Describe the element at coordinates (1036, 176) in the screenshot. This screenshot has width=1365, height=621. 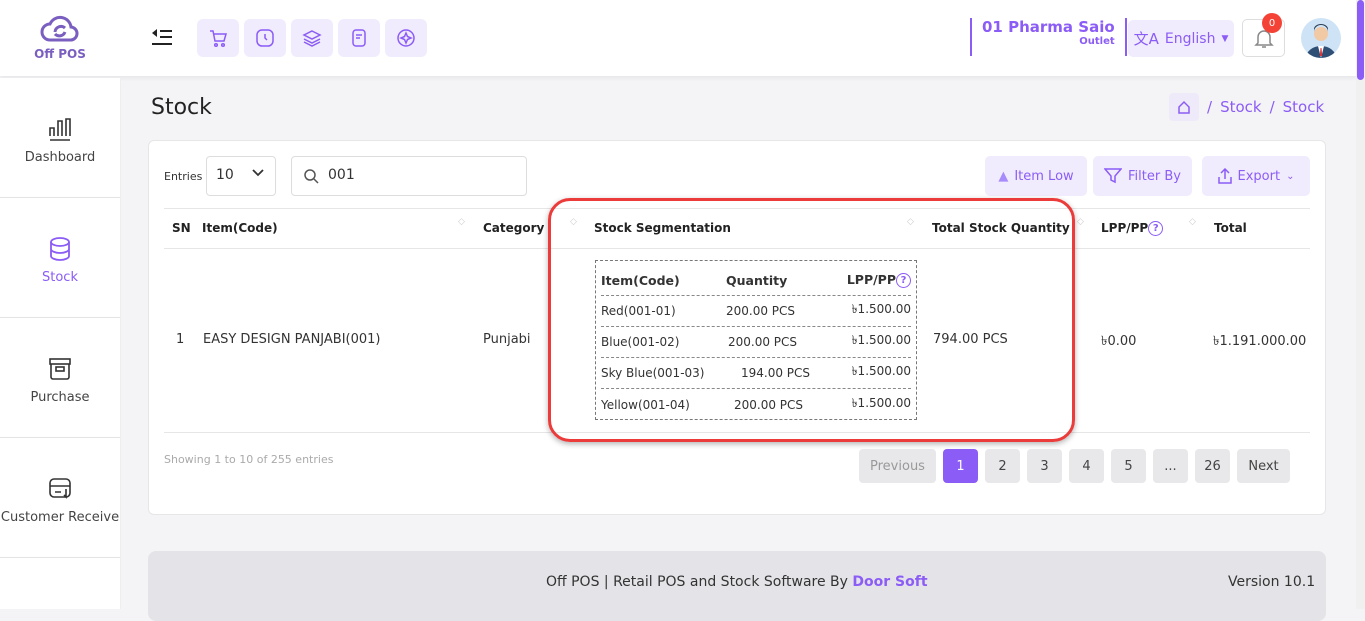
I see `item-low-button: ▲ Item Low` at that location.